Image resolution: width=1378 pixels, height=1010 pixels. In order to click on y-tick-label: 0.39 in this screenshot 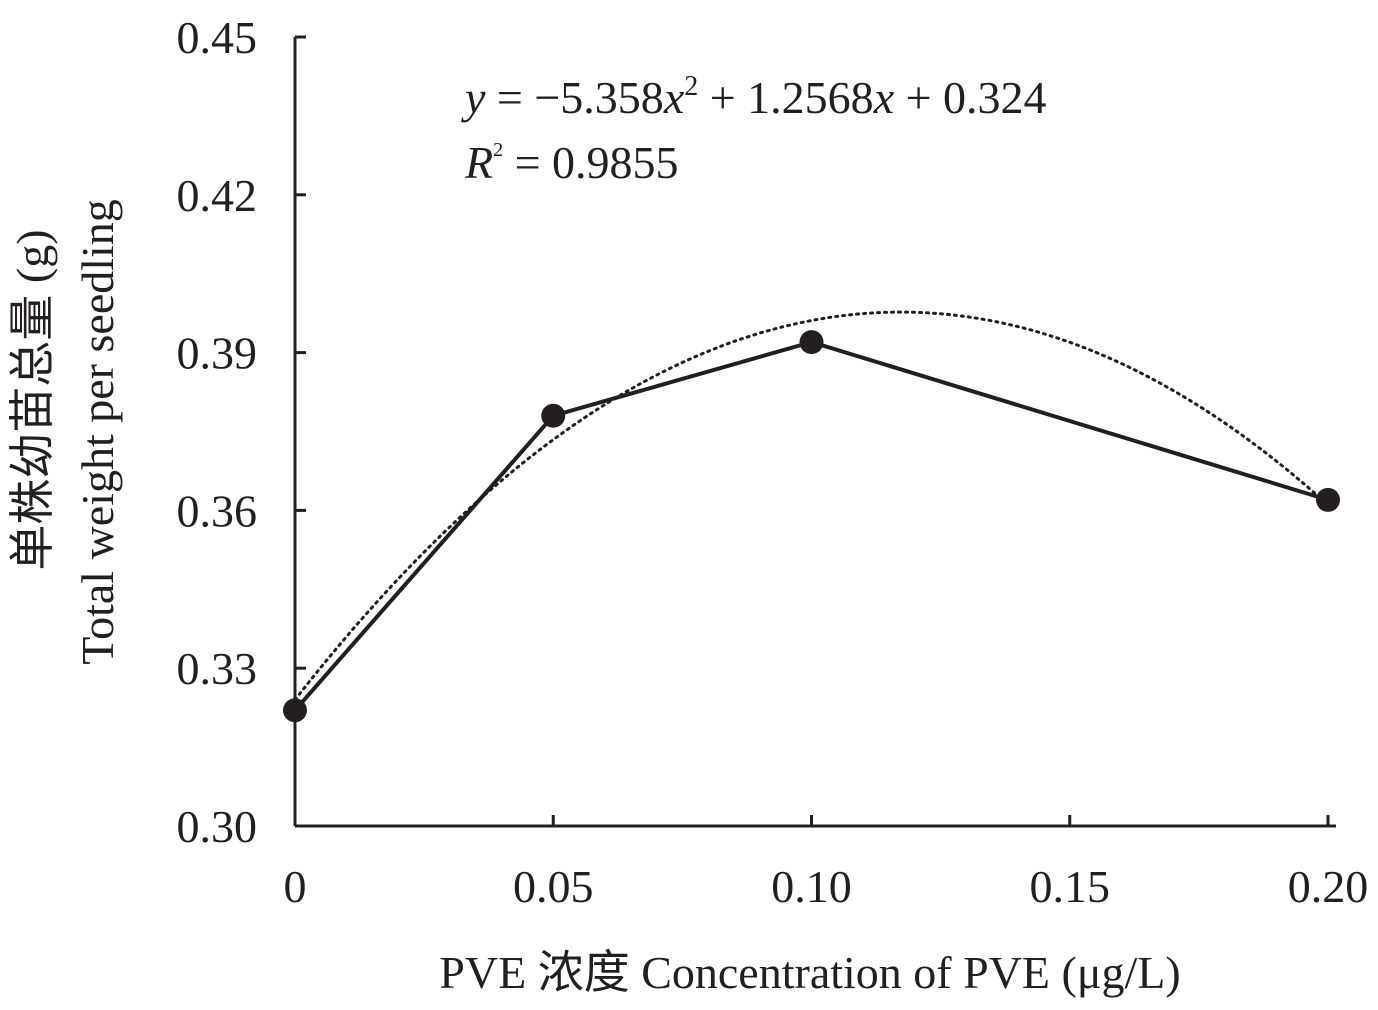, I will do `click(217, 353)`.